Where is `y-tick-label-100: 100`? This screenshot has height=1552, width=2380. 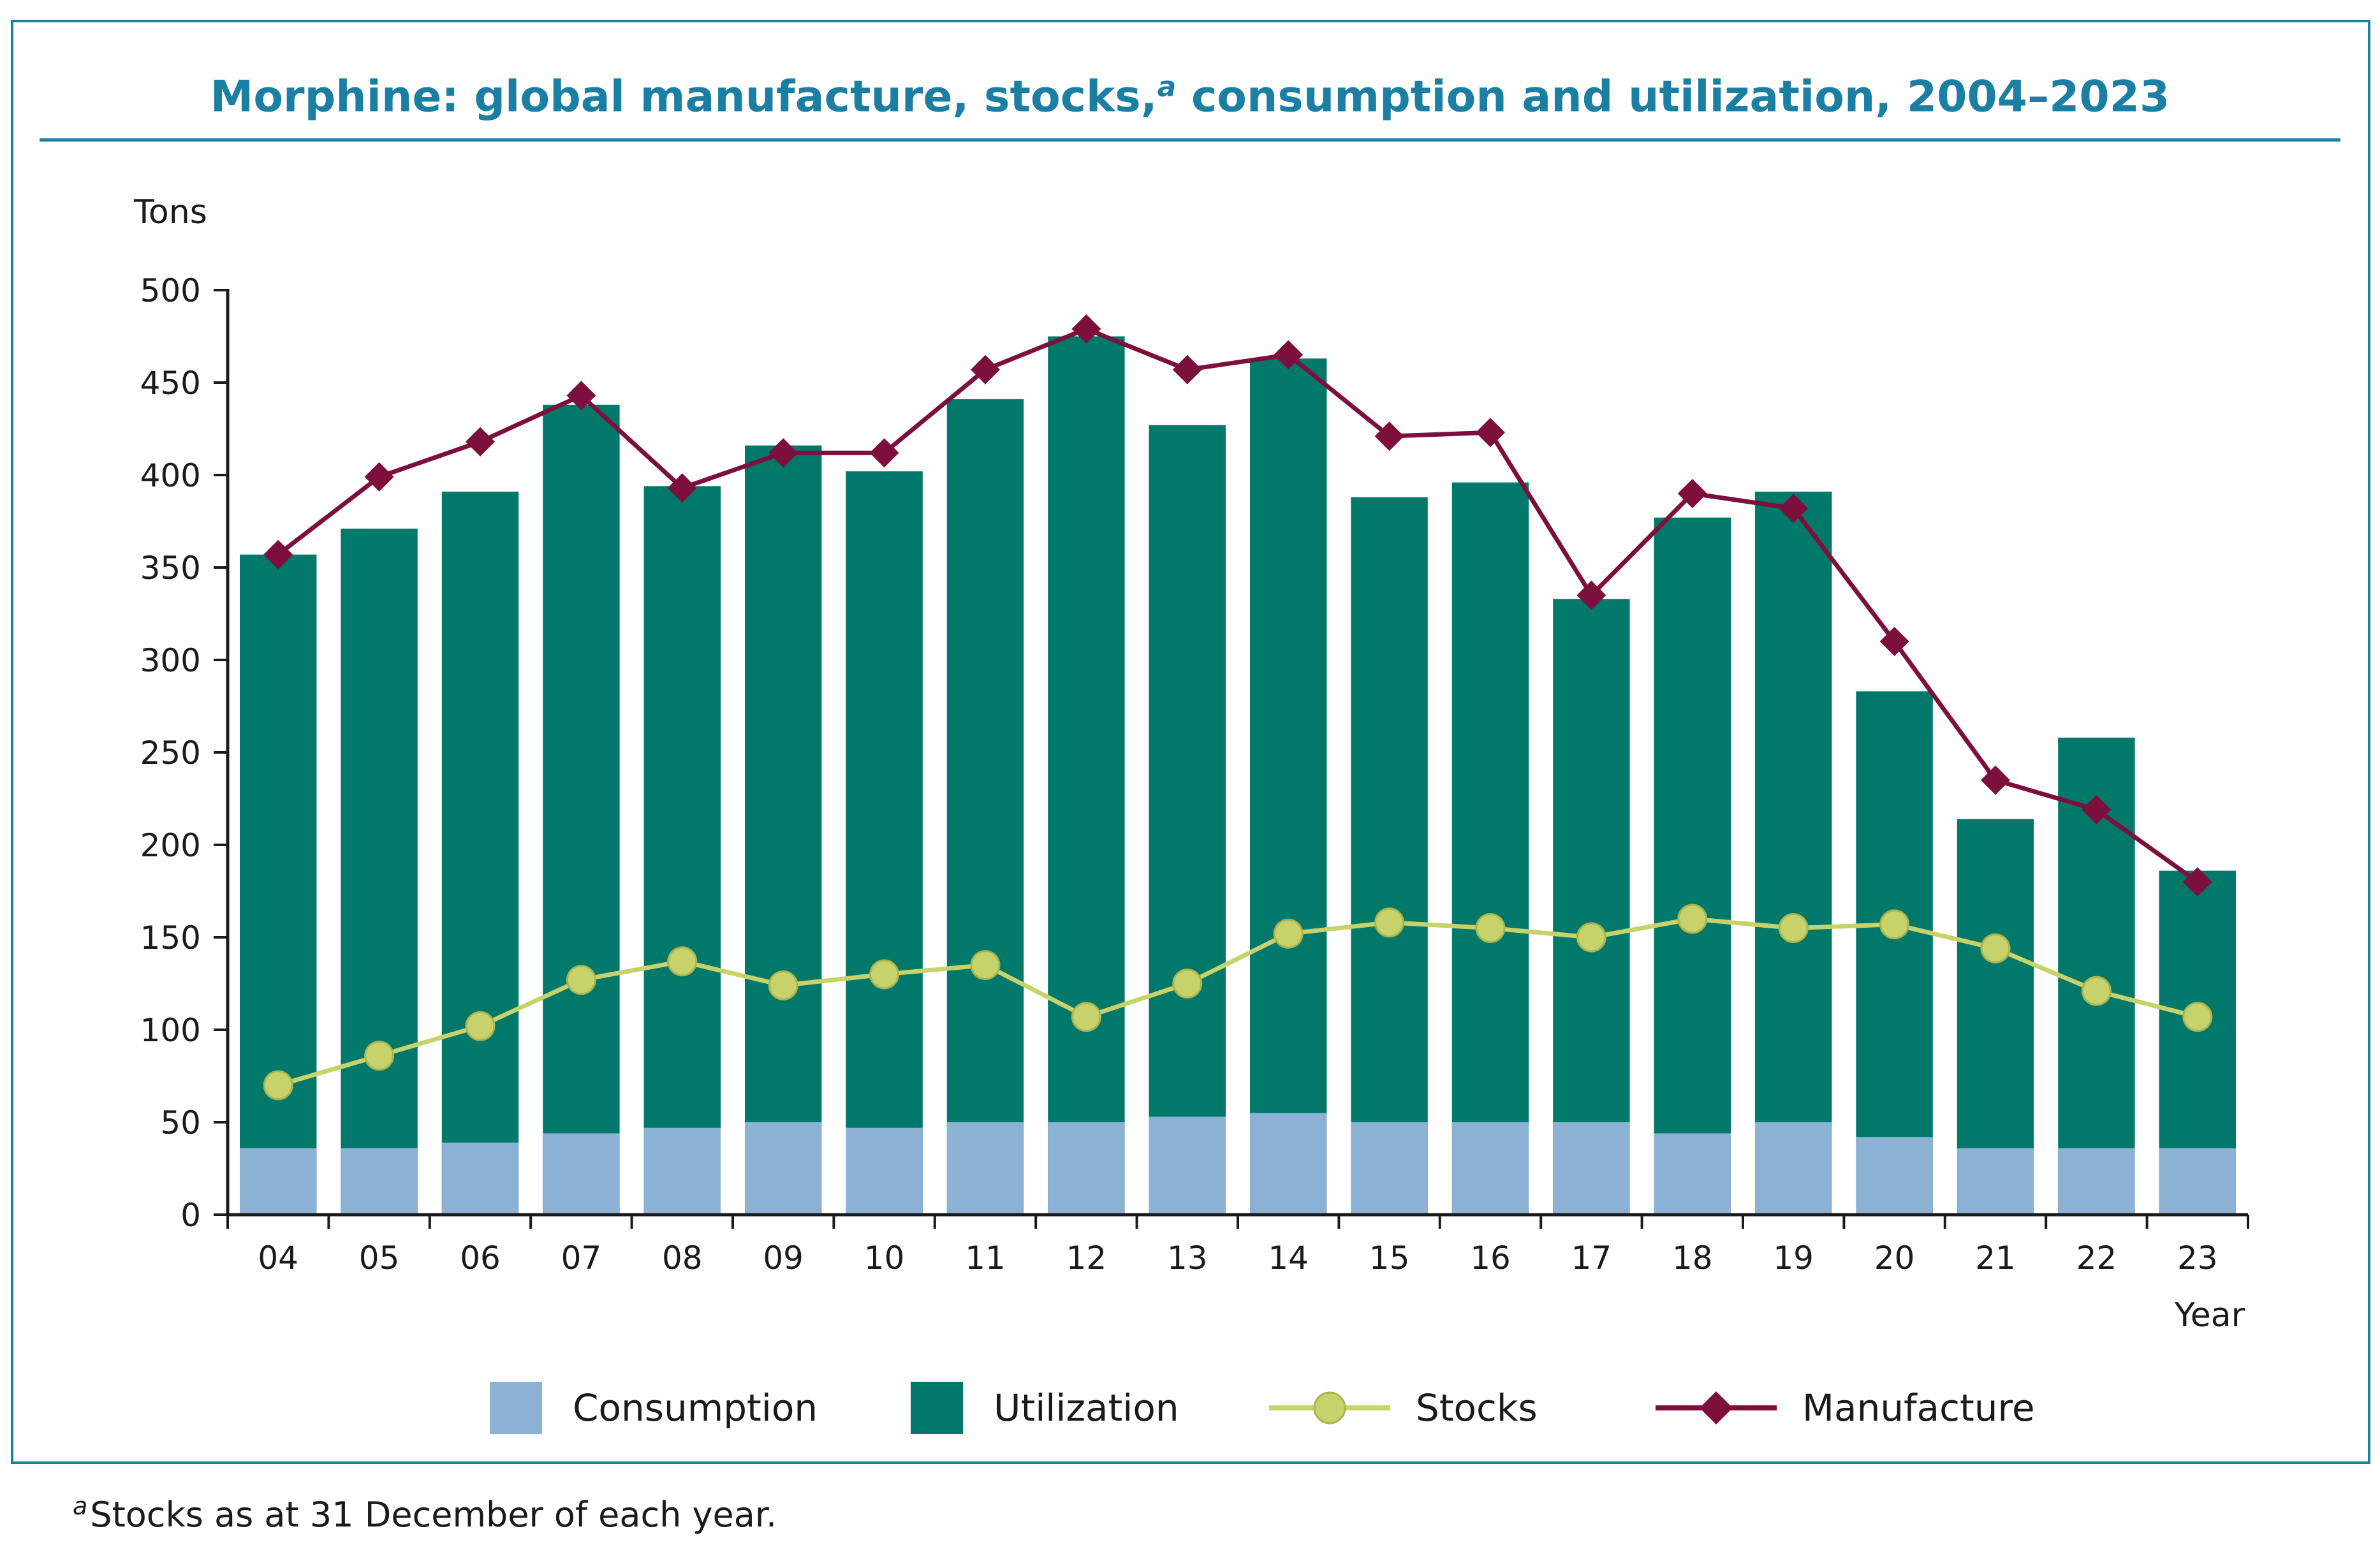
y-tick-label-100: 100 is located at coordinates (170, 1030).